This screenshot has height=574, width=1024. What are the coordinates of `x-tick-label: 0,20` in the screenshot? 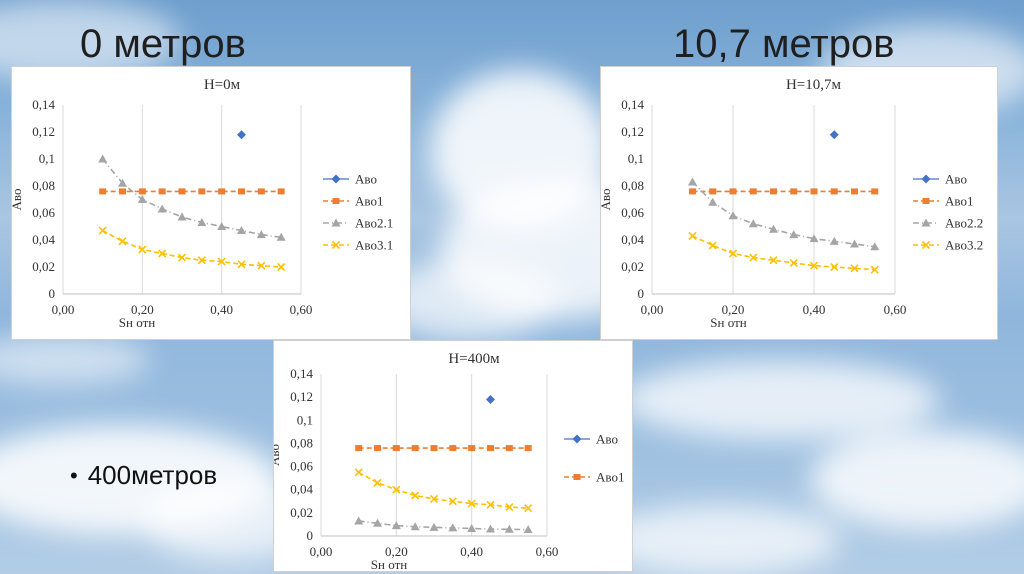 It's located at (733, 309).